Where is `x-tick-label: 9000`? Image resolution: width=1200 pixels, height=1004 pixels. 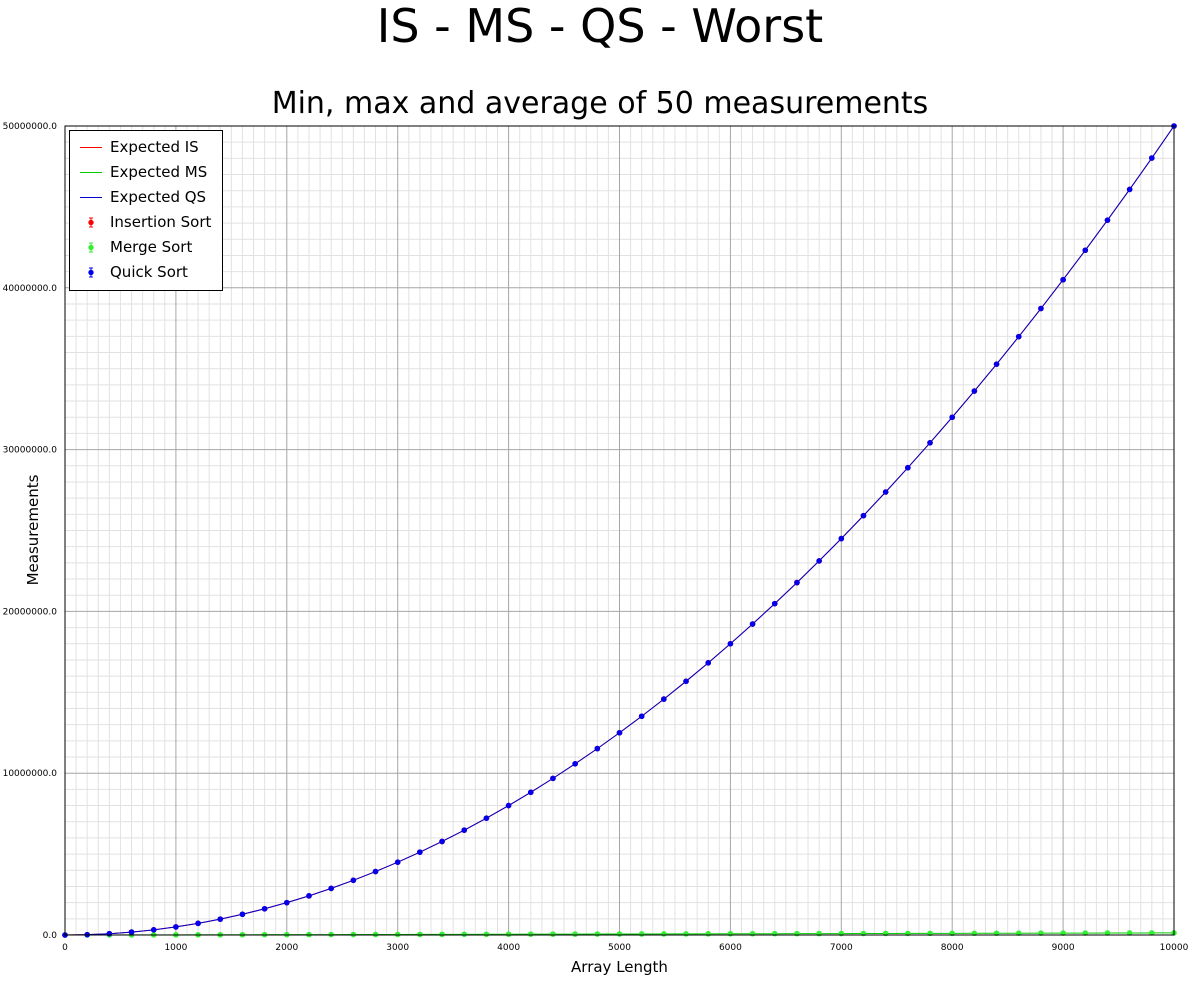
x-tick-label: 9000 is located at coordinates (1063, 948).